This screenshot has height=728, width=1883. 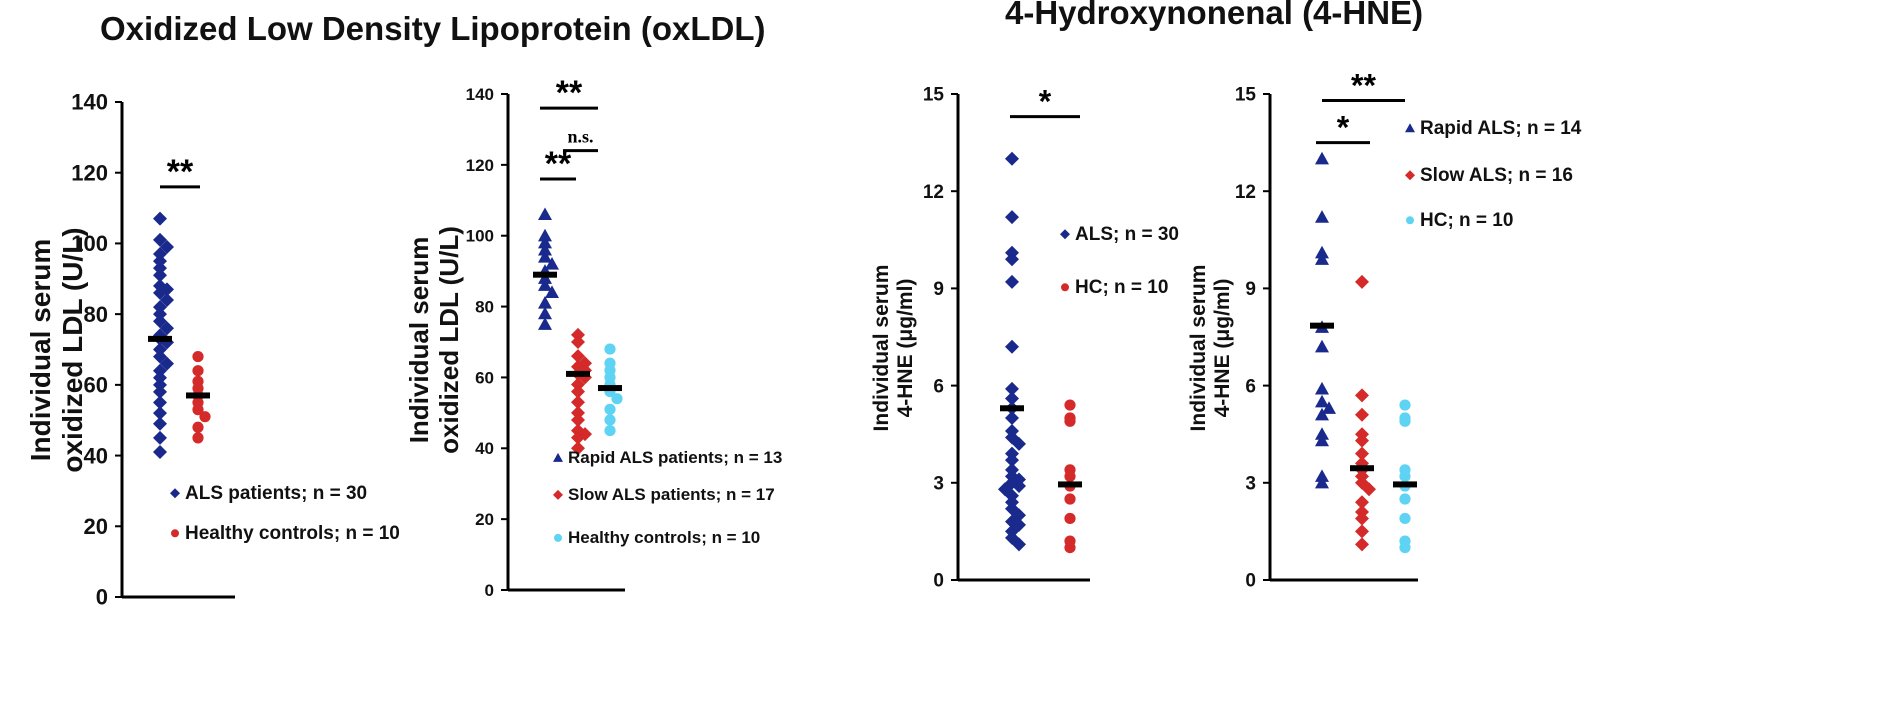 I want to click on y-tick-label: 12, so click(x=1245, y=192).